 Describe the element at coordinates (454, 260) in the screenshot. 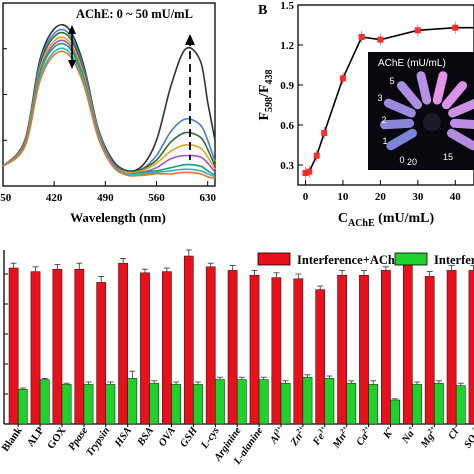

I see `legend-label-green: Interference` at that location.